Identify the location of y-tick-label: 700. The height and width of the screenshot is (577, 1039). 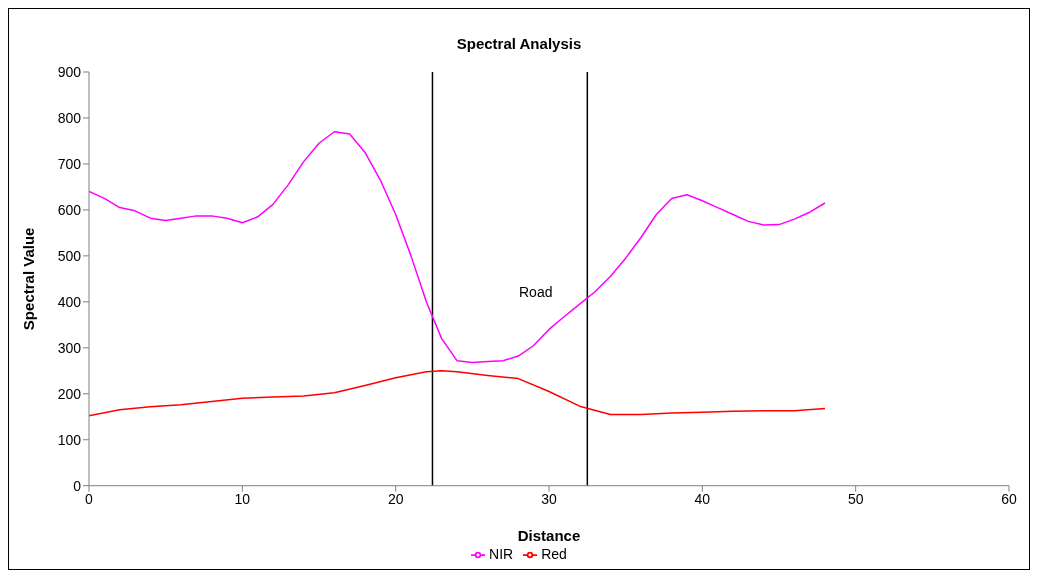
(69, 163).